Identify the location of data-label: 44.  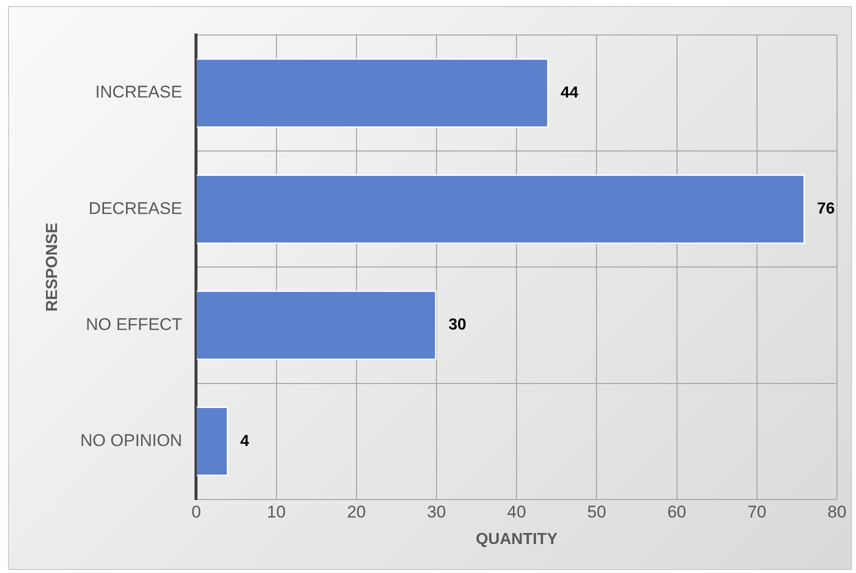
(569, 93).